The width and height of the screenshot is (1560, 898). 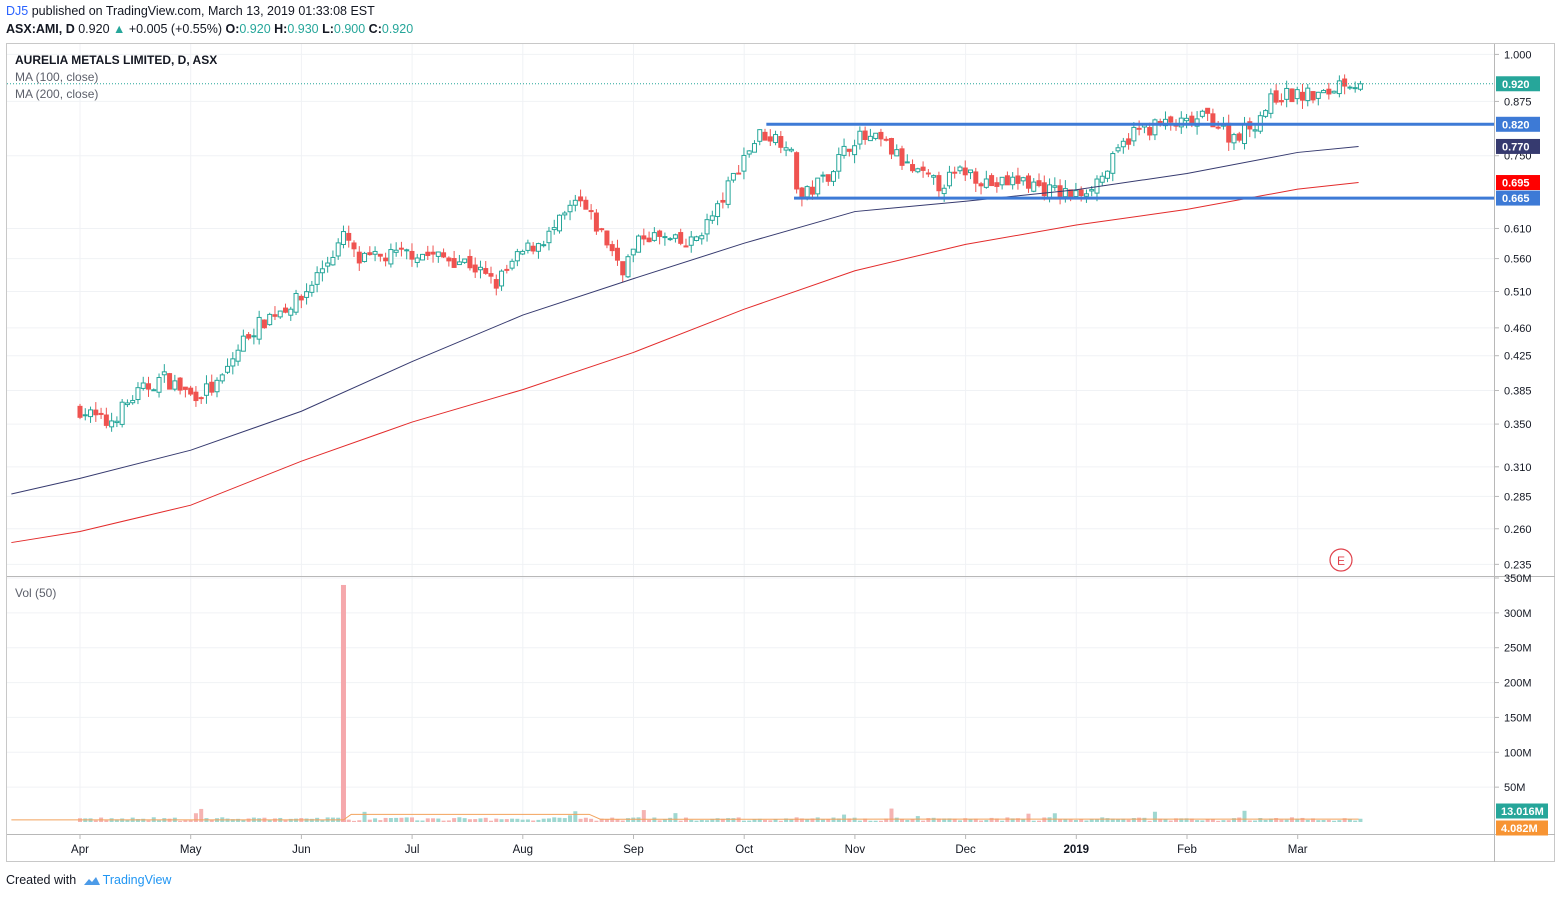 What do you see at coordinates (57, 94) in the screenshot?
I see `ma200-legend: MA (200, close)` at bounding box center [57, 94].